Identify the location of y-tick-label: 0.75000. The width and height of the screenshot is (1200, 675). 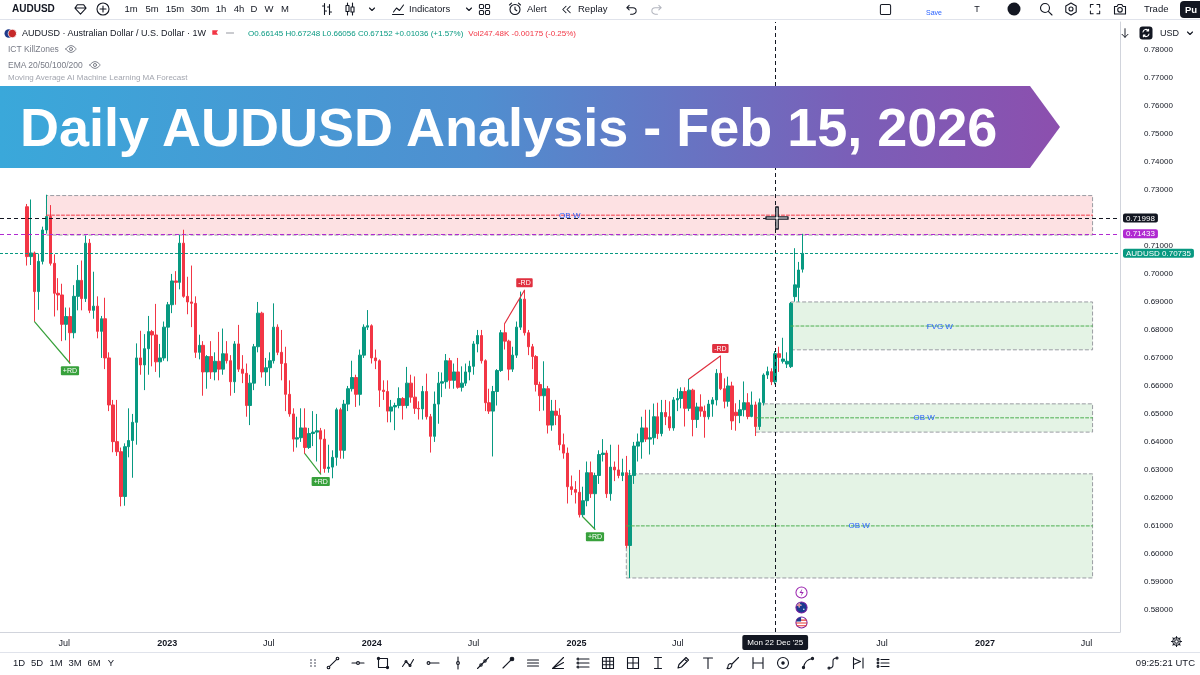
(1159, 134).